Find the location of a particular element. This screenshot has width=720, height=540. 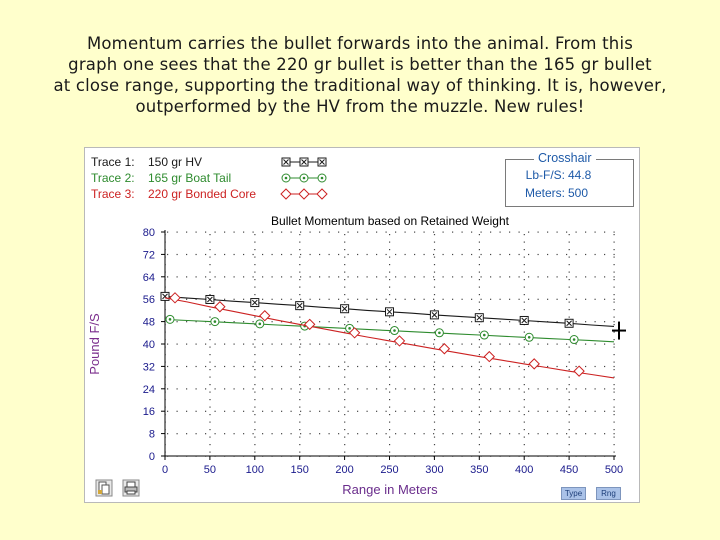

type-button: Type is located at coordinates (573, 493).